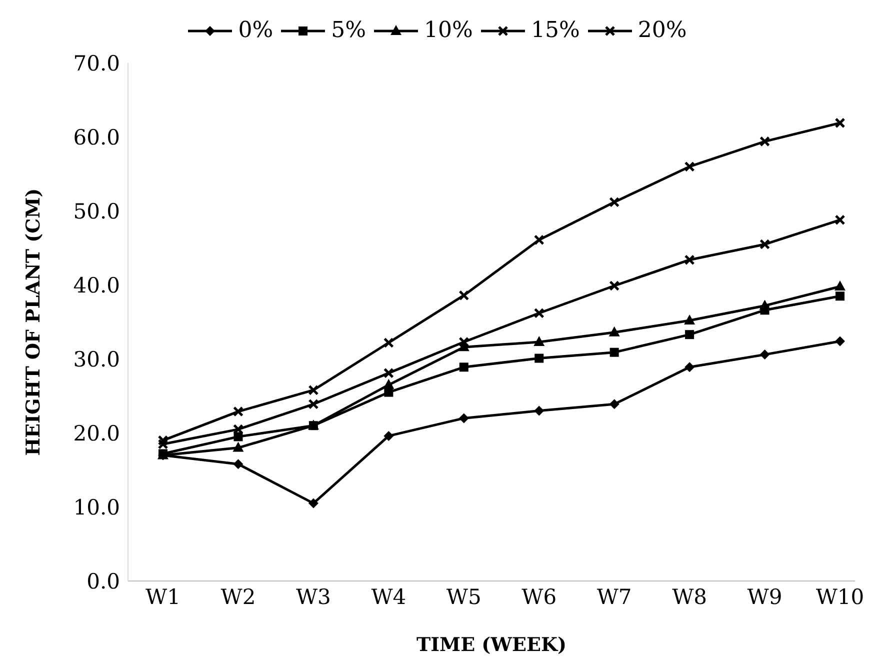 The image size is (883, 669). Describe the element at coordinates (96, 63) in the screenshot. I see `y-tick-label: 70.0` at that location.